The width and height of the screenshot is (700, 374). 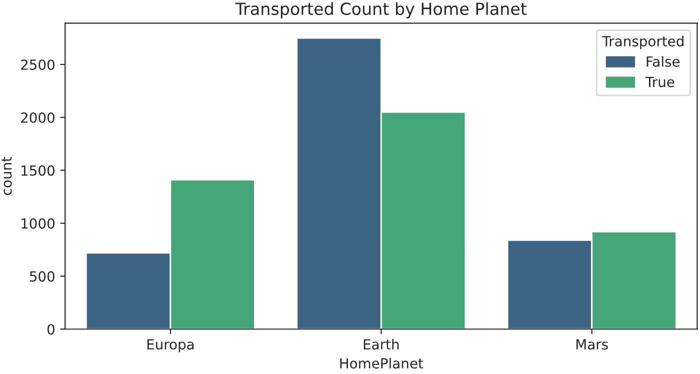 I want to click on x-tick-label: Europa, so click(x=170, y=345).